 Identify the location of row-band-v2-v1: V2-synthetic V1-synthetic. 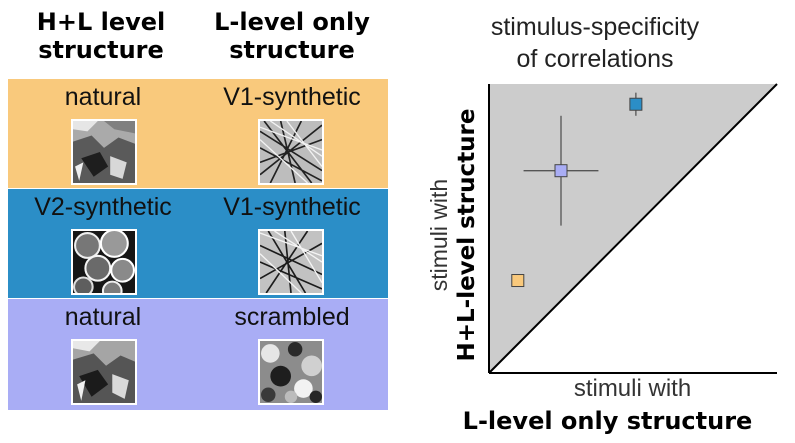
(198, 243).